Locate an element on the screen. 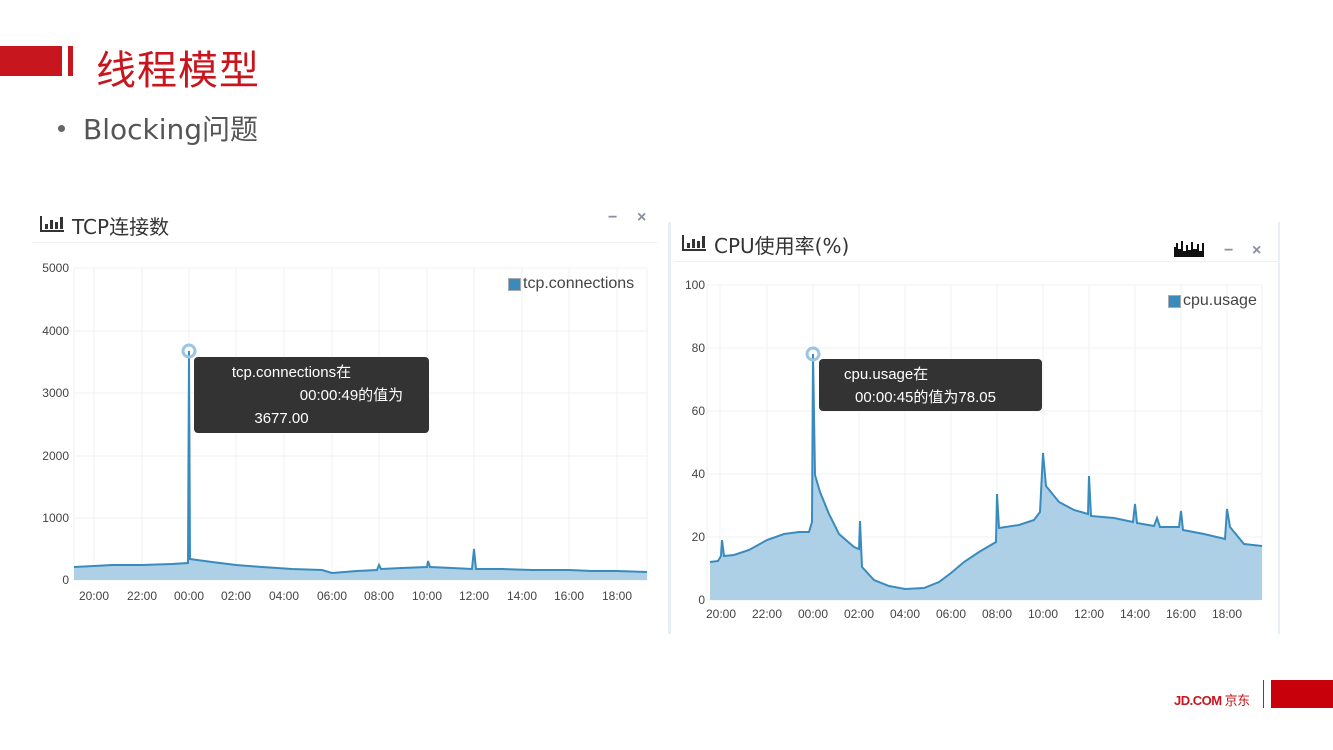 Image resolution: width=1333 pixels, height=750 pixels. panel-title: TCP连接数 is located at coordinates (121, 227).